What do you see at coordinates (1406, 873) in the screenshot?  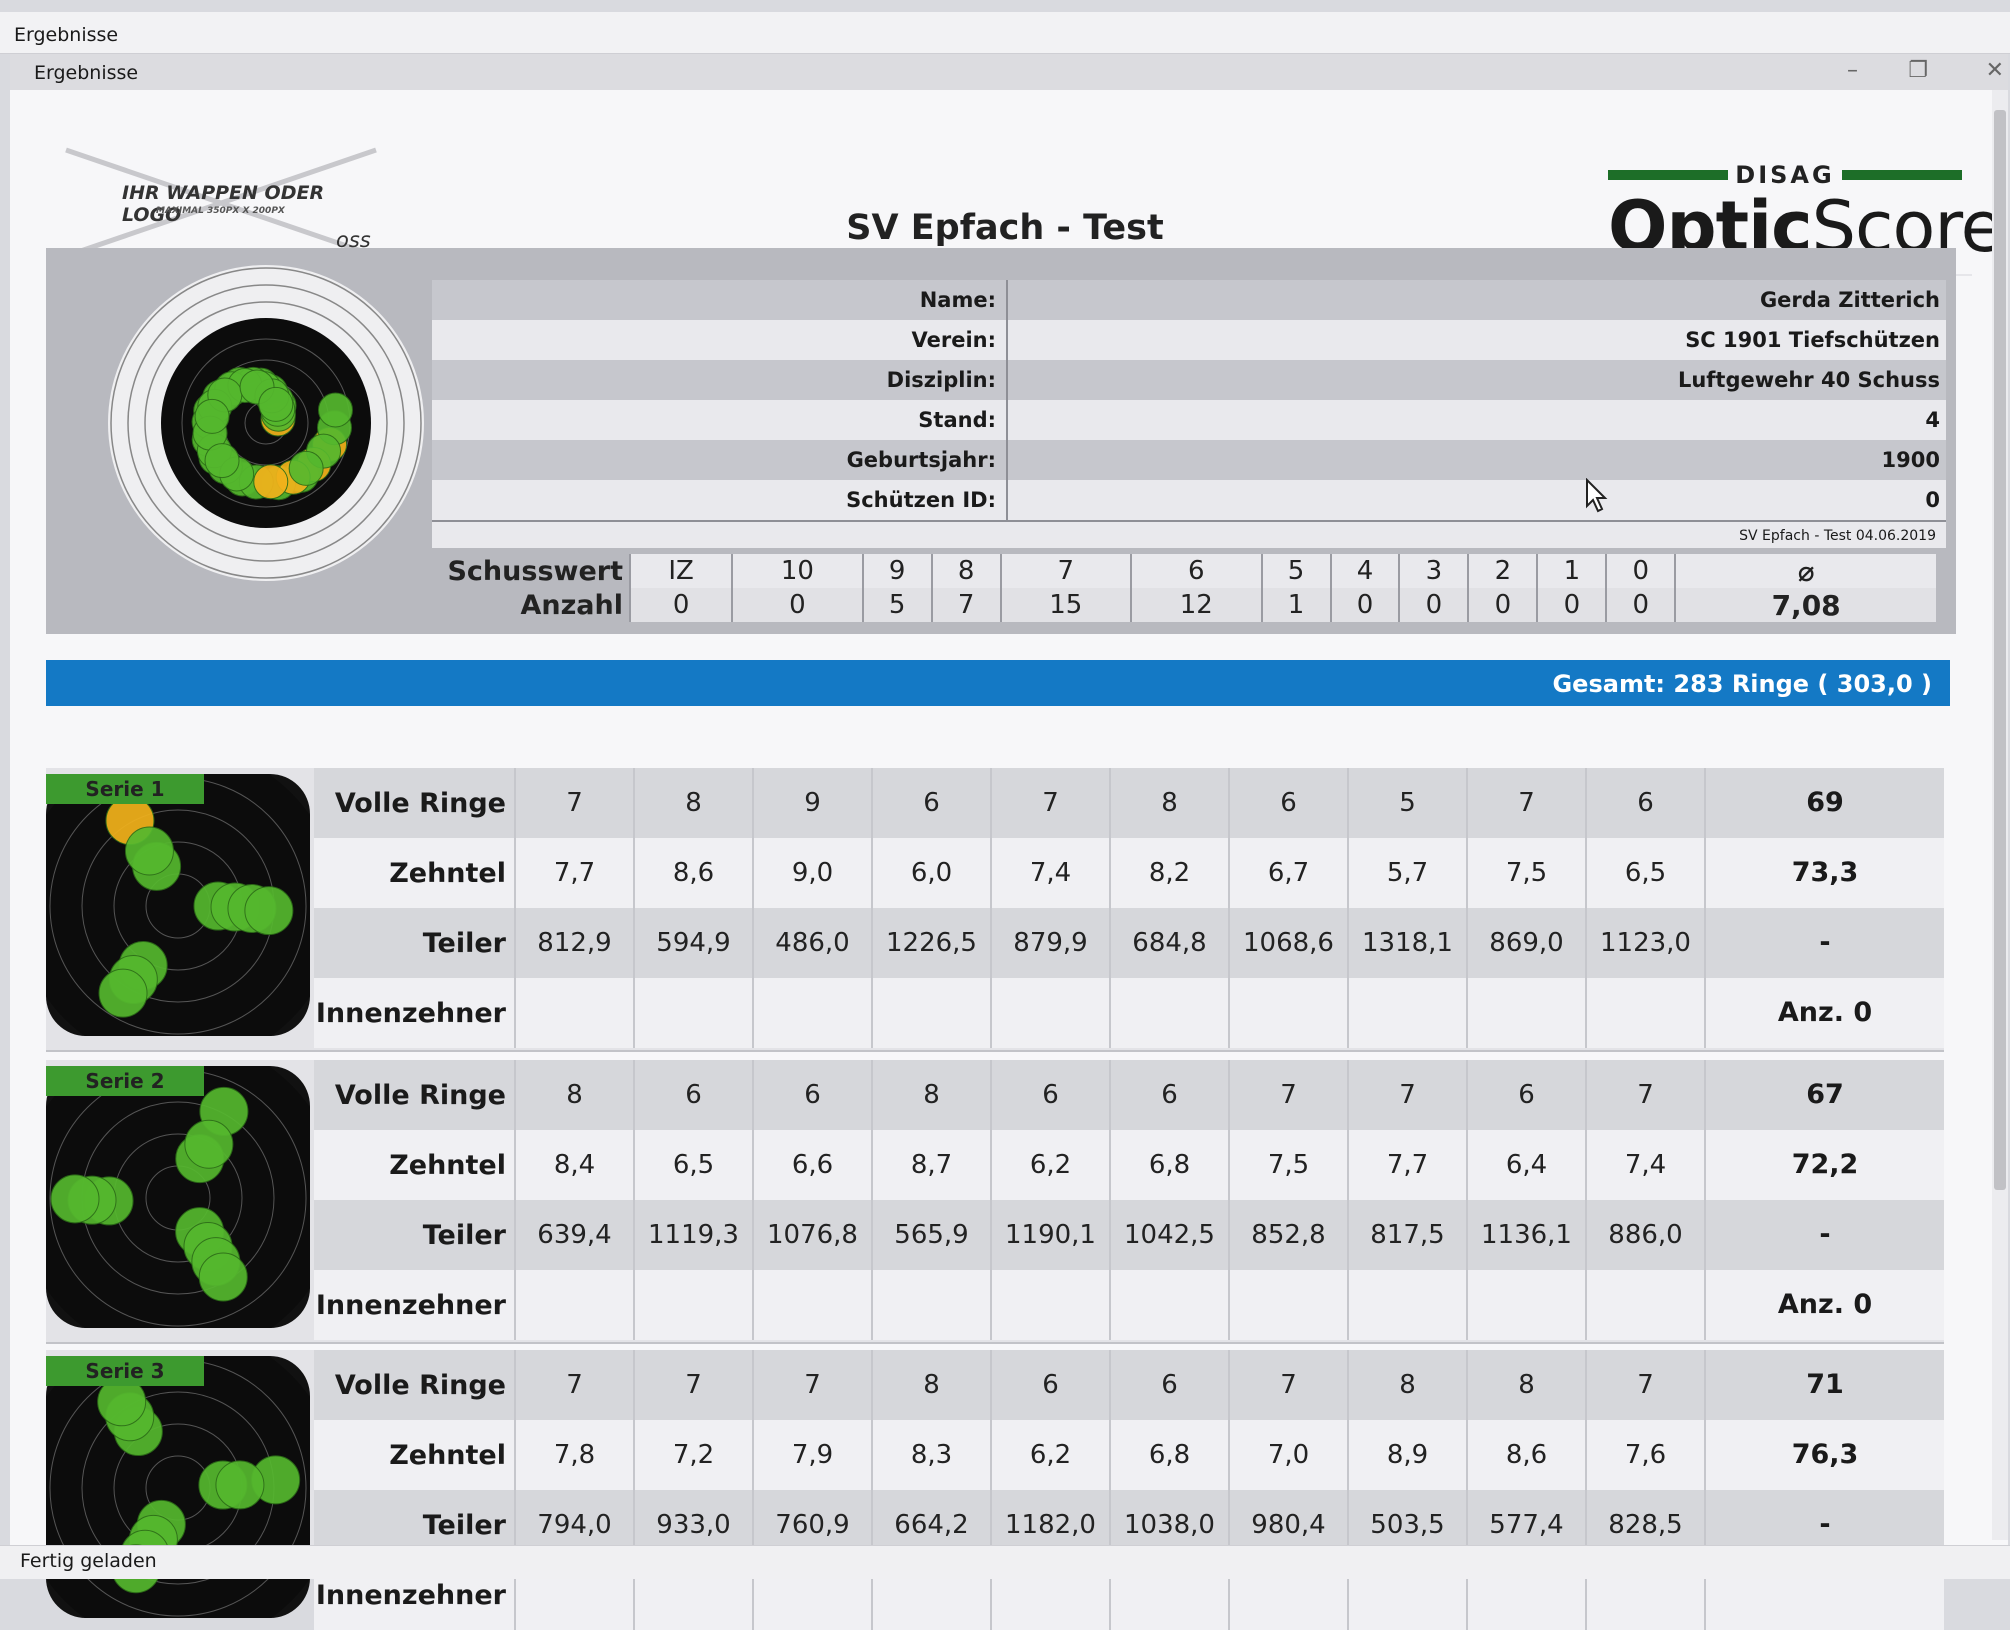 I see `series-cell: 5,7` at bounding box center [1406, 873].